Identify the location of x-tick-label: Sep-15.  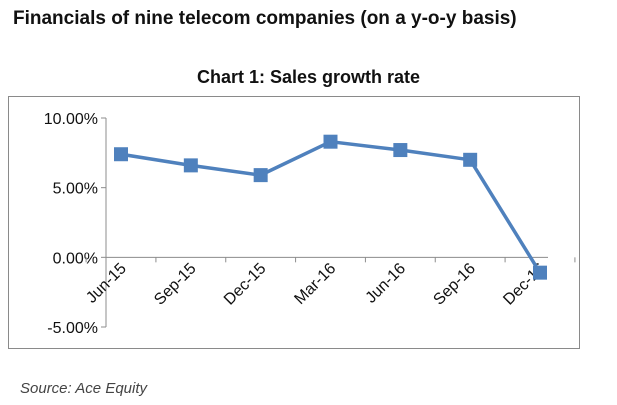
(175, 284).